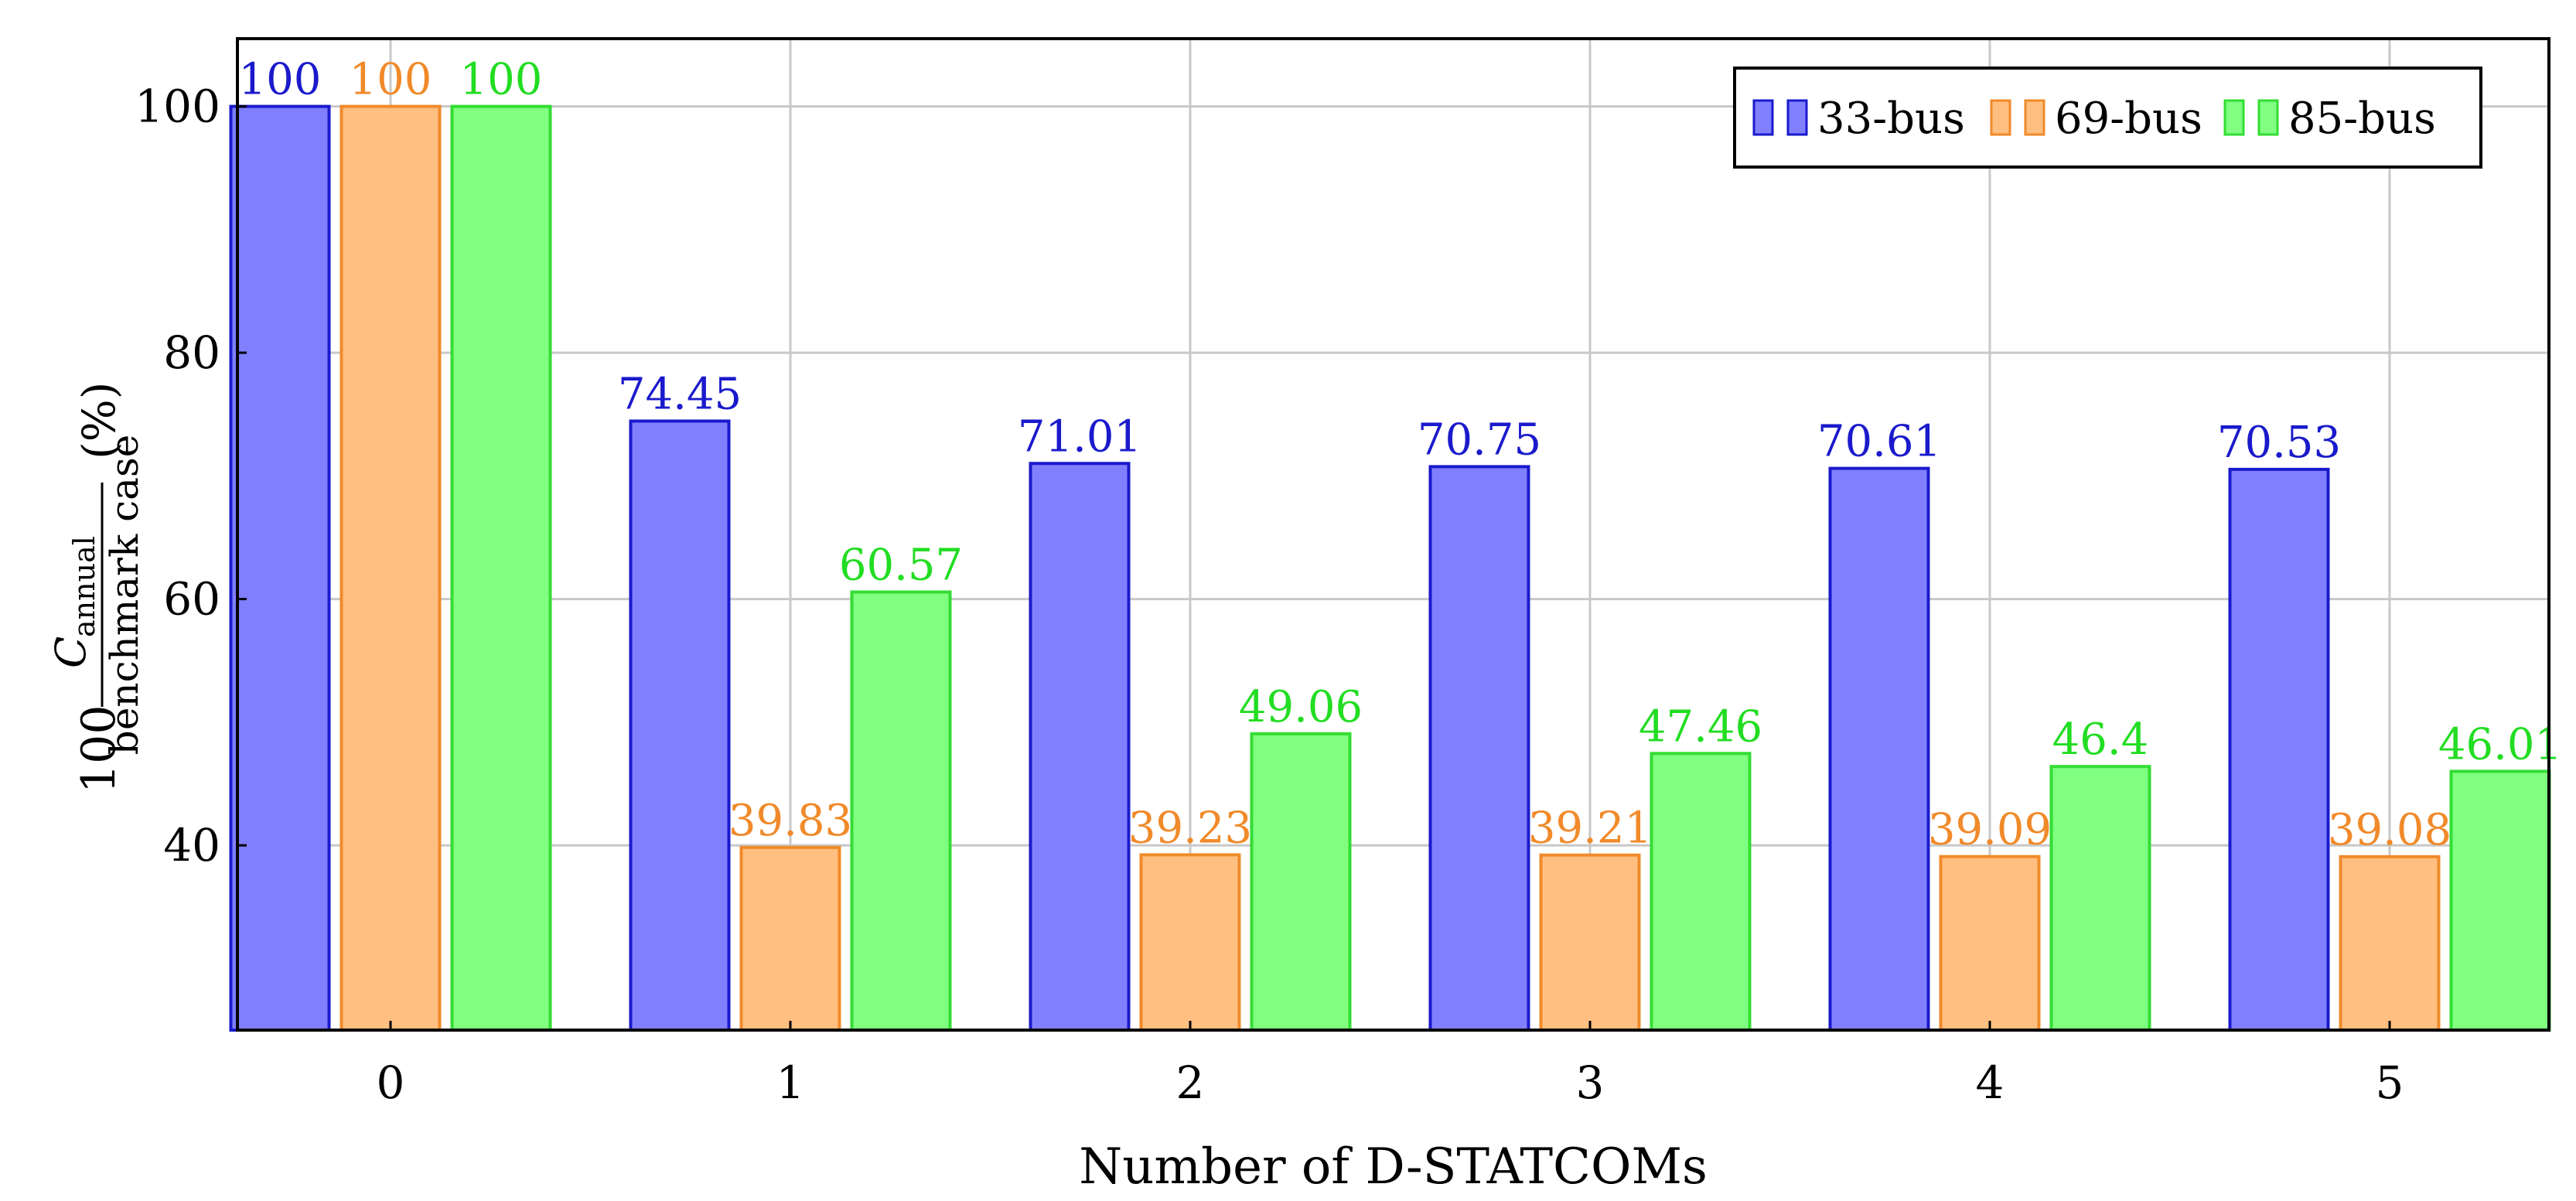  What do you see at coordinates (2279, 443) in the screenshot?
I see `data-label: 70.53` at bounding box center [2279, 443].